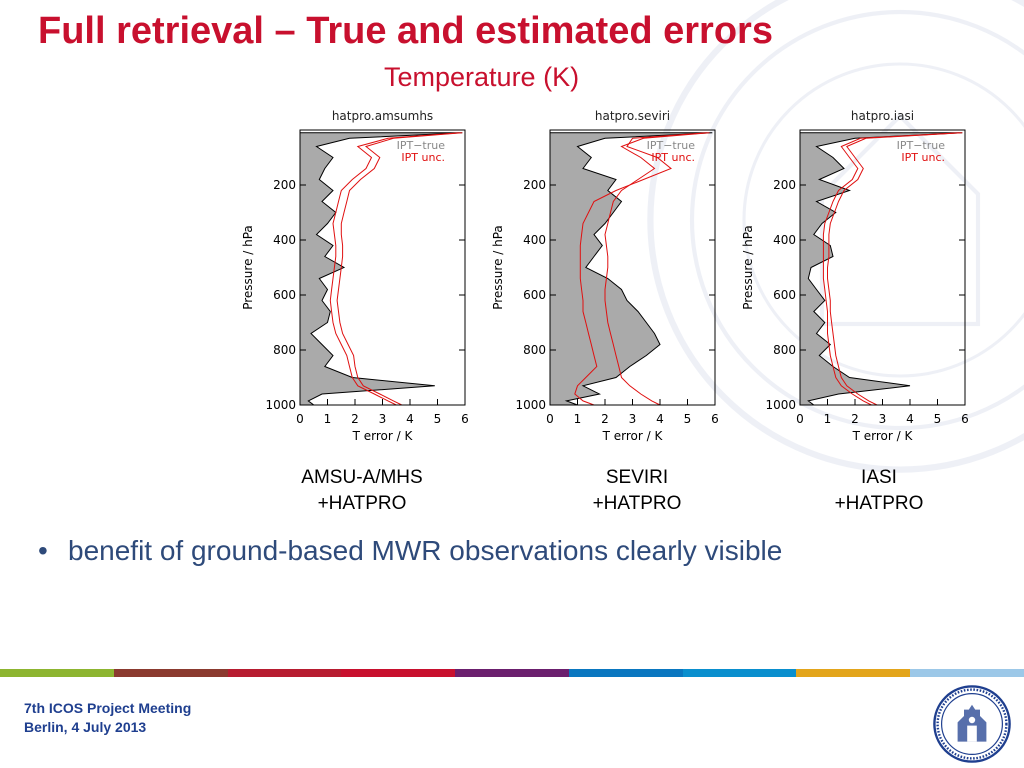 The height and width of the screenshot is (768, 1024). I want to click on caption-amsumhs: AMSU-A/MHS +HATPRO, so click(362, 491).